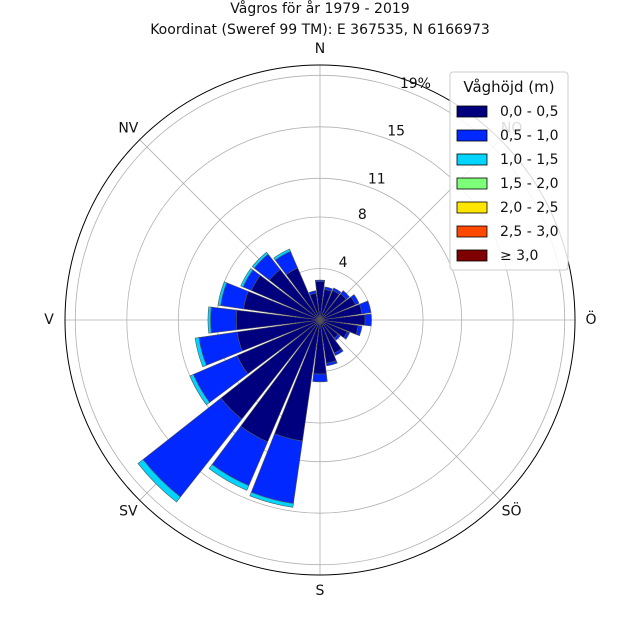 Image resolution: width=640 pixels, height=640 pixels. What do you see at coordinates (362, 215) in the screenshot?
I see `radial-tick-1: 8` at bounding box center [362, 215].